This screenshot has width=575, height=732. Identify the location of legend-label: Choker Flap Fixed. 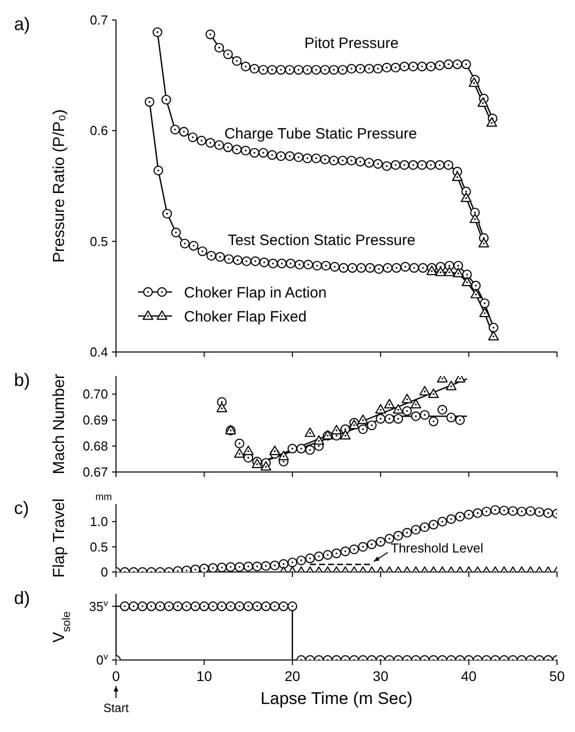
(245, 317).